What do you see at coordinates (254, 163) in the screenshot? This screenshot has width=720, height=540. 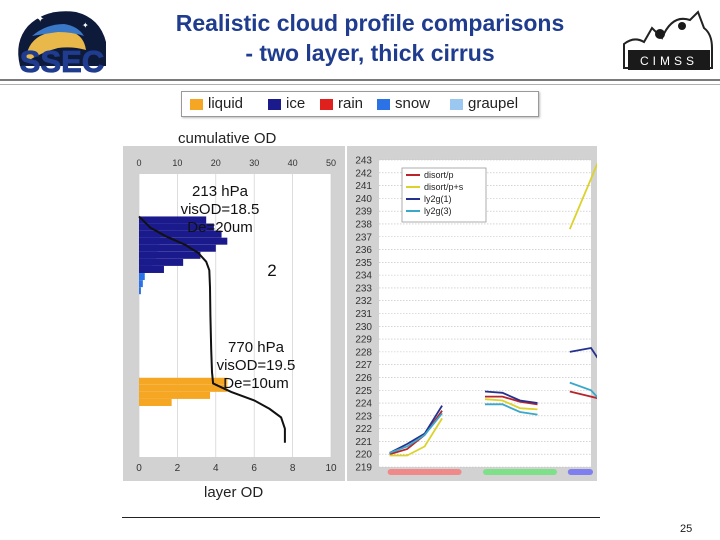 I see `top-tick-label: 30` at bounding box center [254, 163].